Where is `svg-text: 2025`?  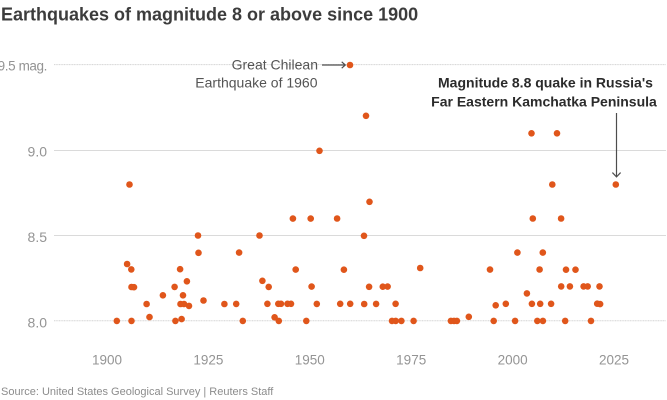
svg-text: 2025 is located at coordinates (614, 359).